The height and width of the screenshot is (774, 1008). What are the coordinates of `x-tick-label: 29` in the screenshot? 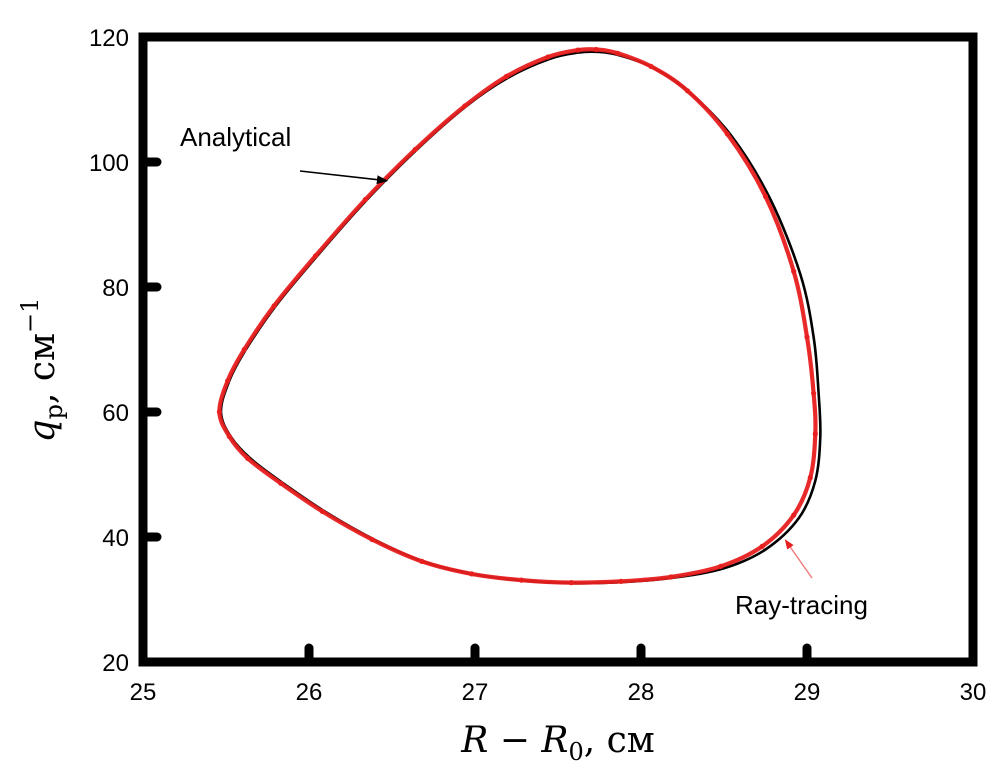 It's located at (807, 692).